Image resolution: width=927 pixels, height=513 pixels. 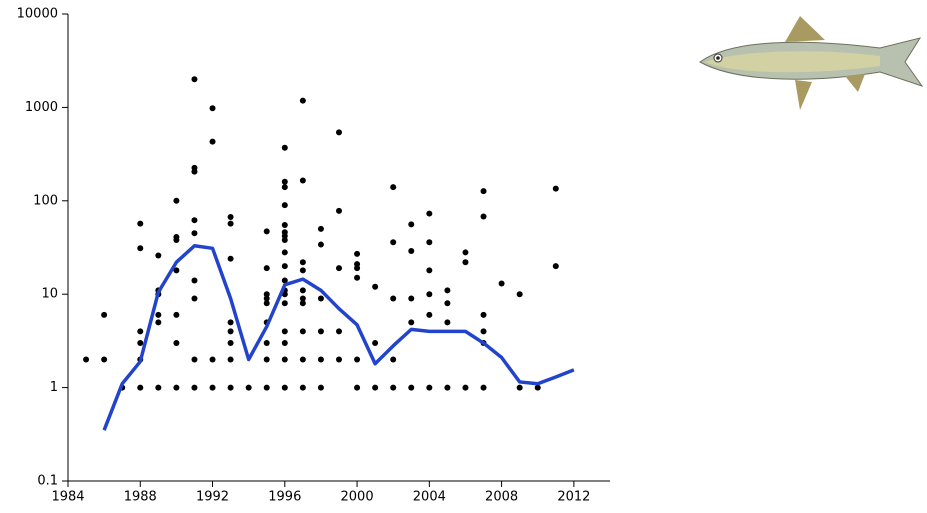 I want to click on fish-illustration, so click(x=811, y=63).